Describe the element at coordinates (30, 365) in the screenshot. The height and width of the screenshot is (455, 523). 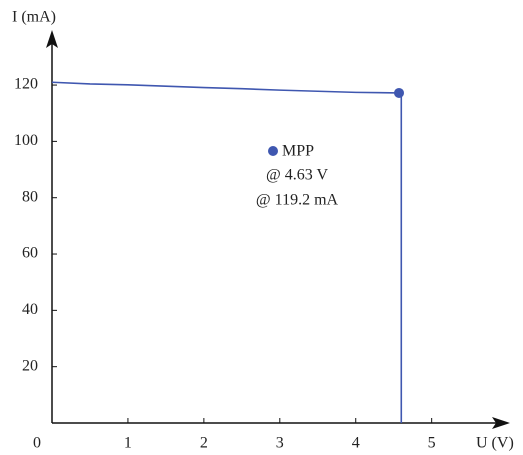
I see `y-tick-label: 20` at that location.